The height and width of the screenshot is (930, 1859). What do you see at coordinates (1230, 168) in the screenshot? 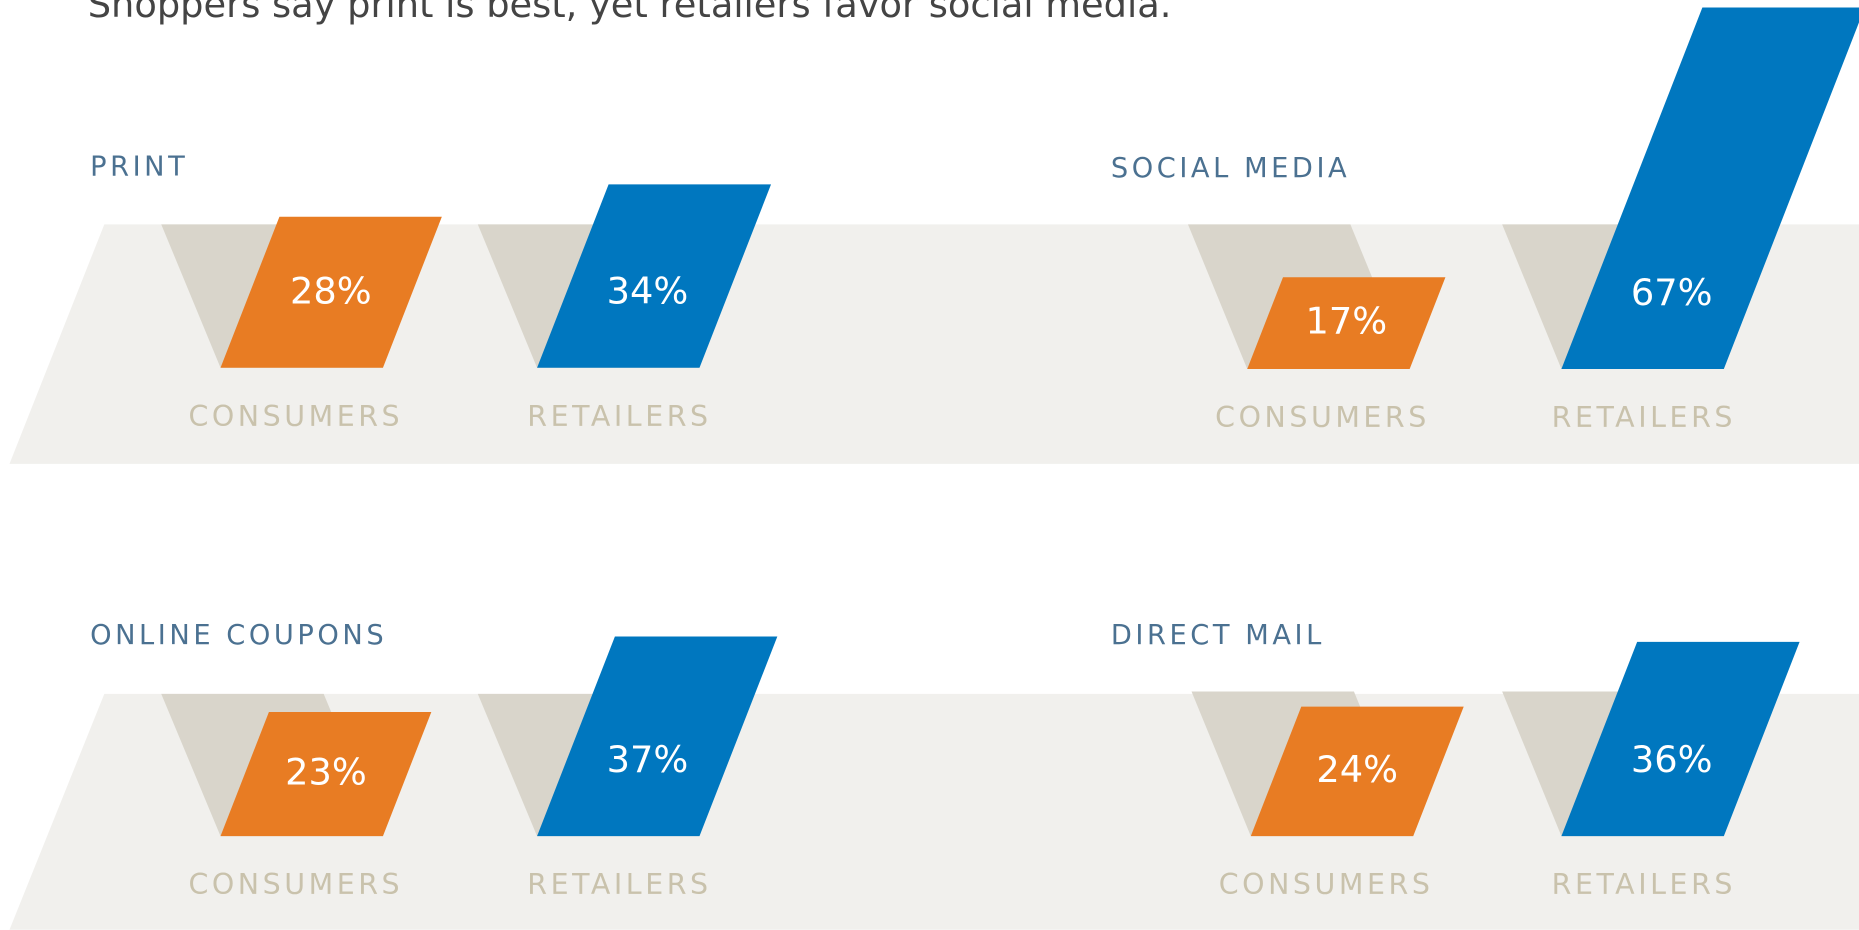
I see `panel-title: SOCIAL MEDIA` at bounding box center [1230, 168].